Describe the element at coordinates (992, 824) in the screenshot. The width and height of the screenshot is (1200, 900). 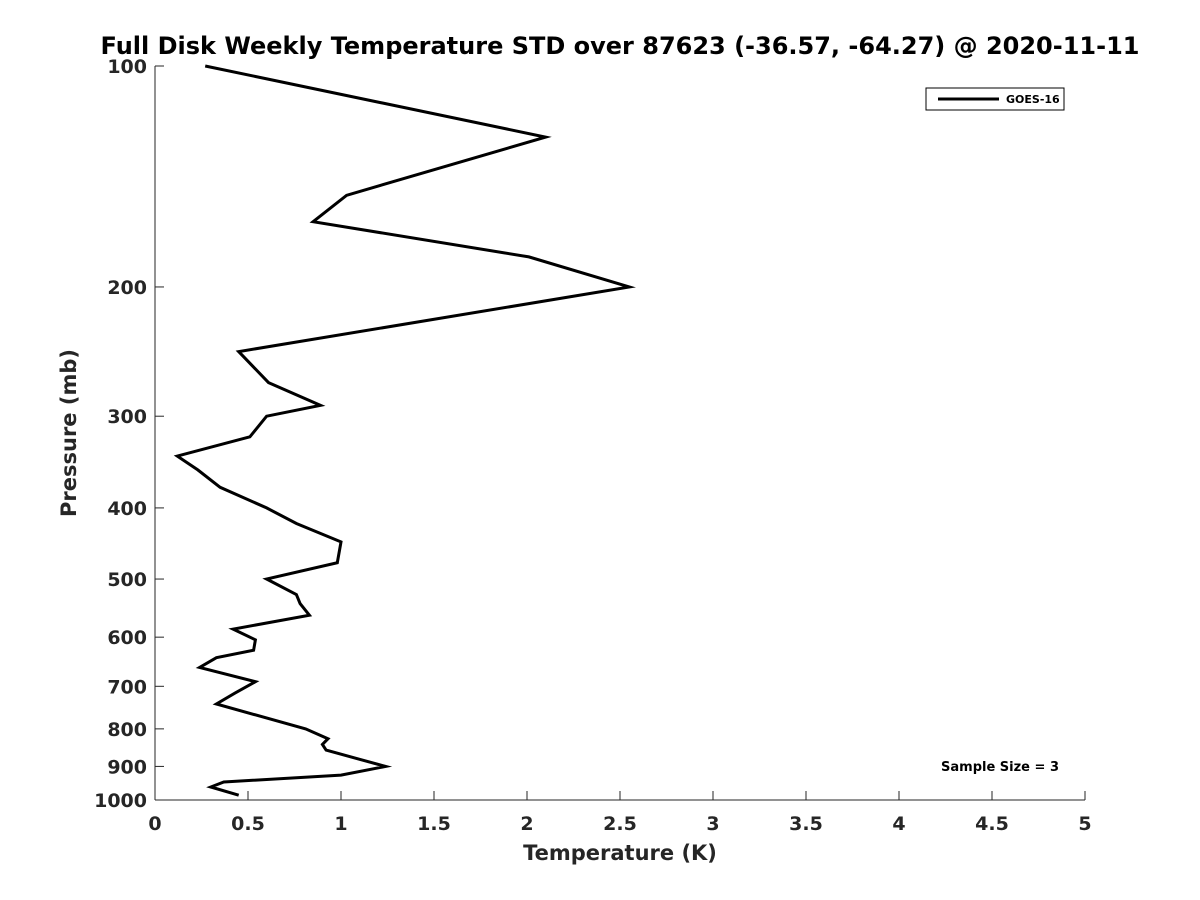
I see `x-tick-label-9: 4.5` at that location.